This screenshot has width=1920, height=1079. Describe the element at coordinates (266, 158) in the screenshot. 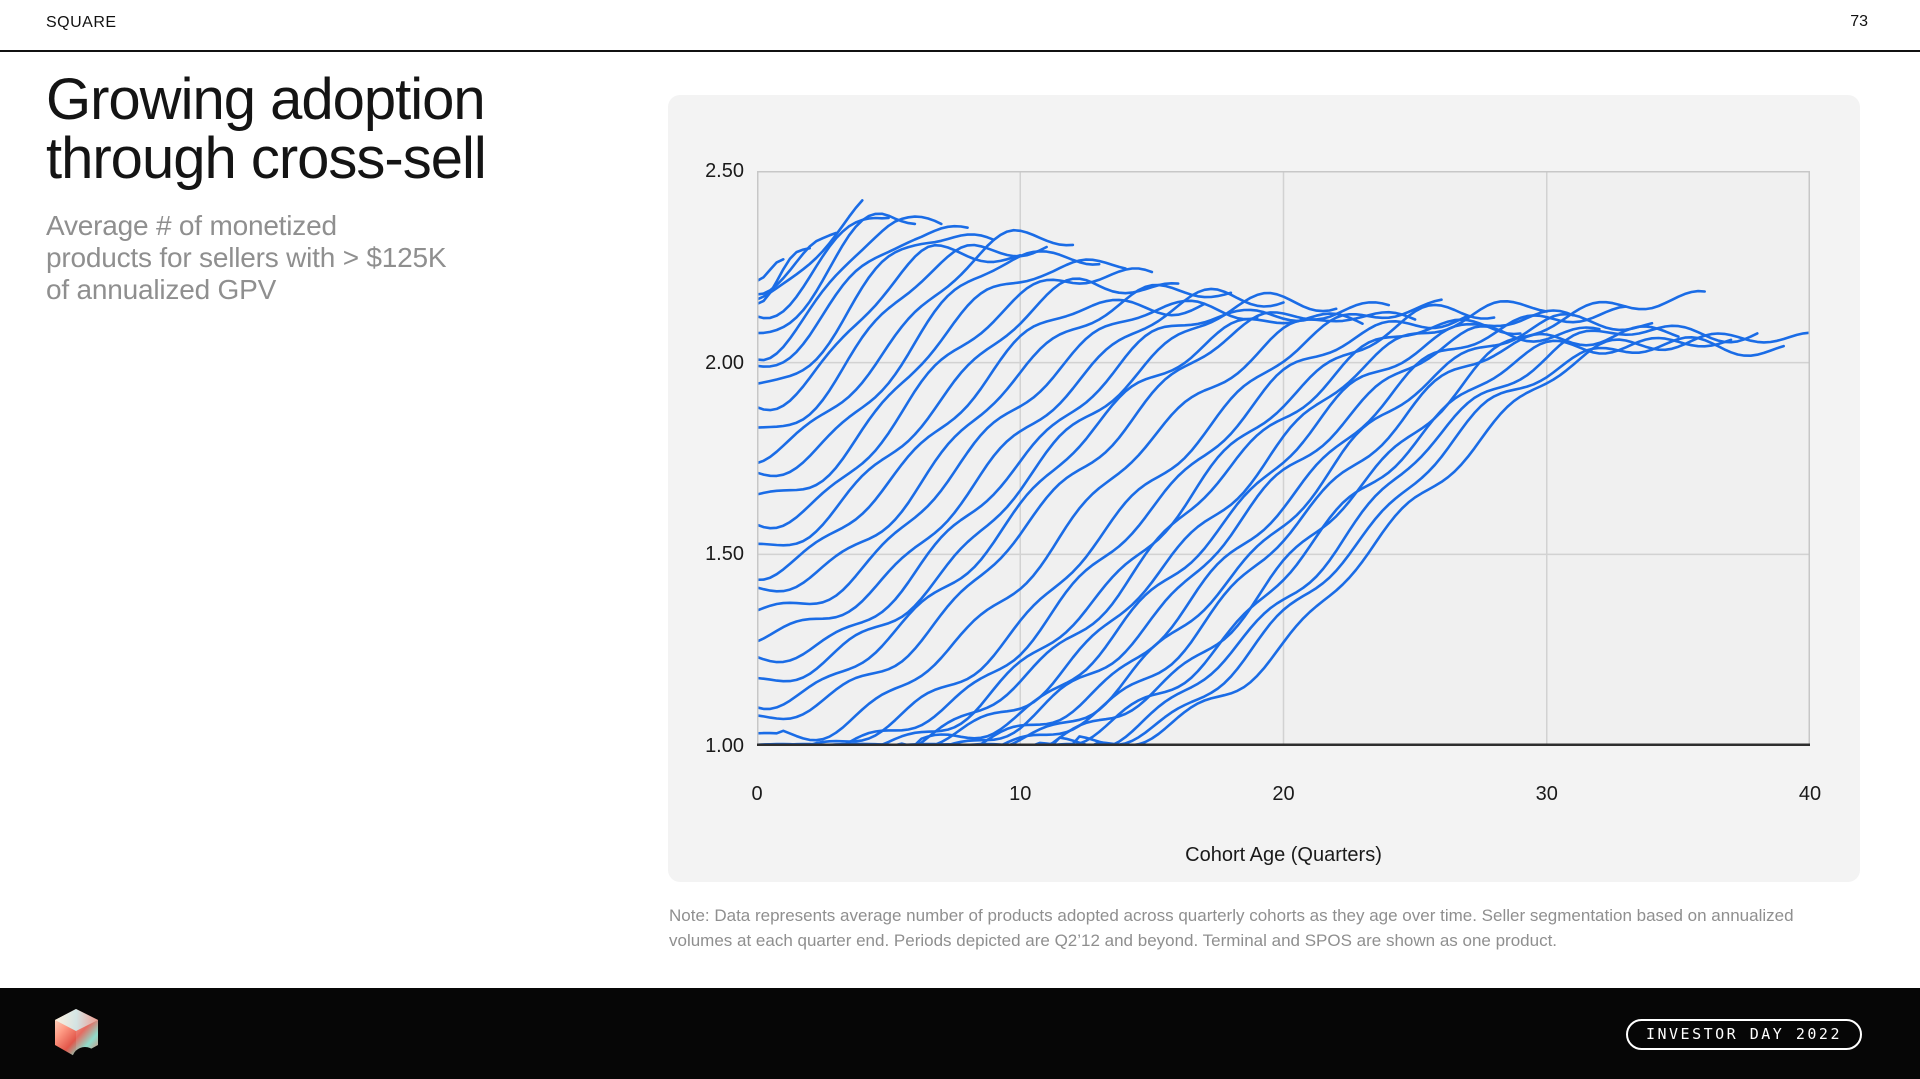

I see `page-title-line-2: through cross-sell` at that location.